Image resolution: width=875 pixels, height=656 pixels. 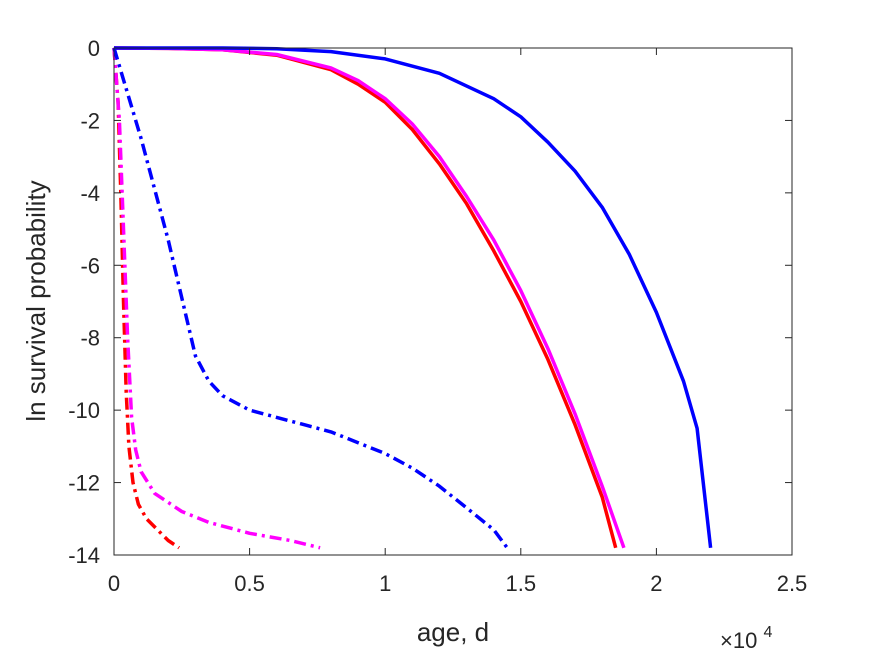 What do you see at coordinates (84, 410) in the screenshot?
I see `y-tick-label: -10` at bounding box center [84, 410].